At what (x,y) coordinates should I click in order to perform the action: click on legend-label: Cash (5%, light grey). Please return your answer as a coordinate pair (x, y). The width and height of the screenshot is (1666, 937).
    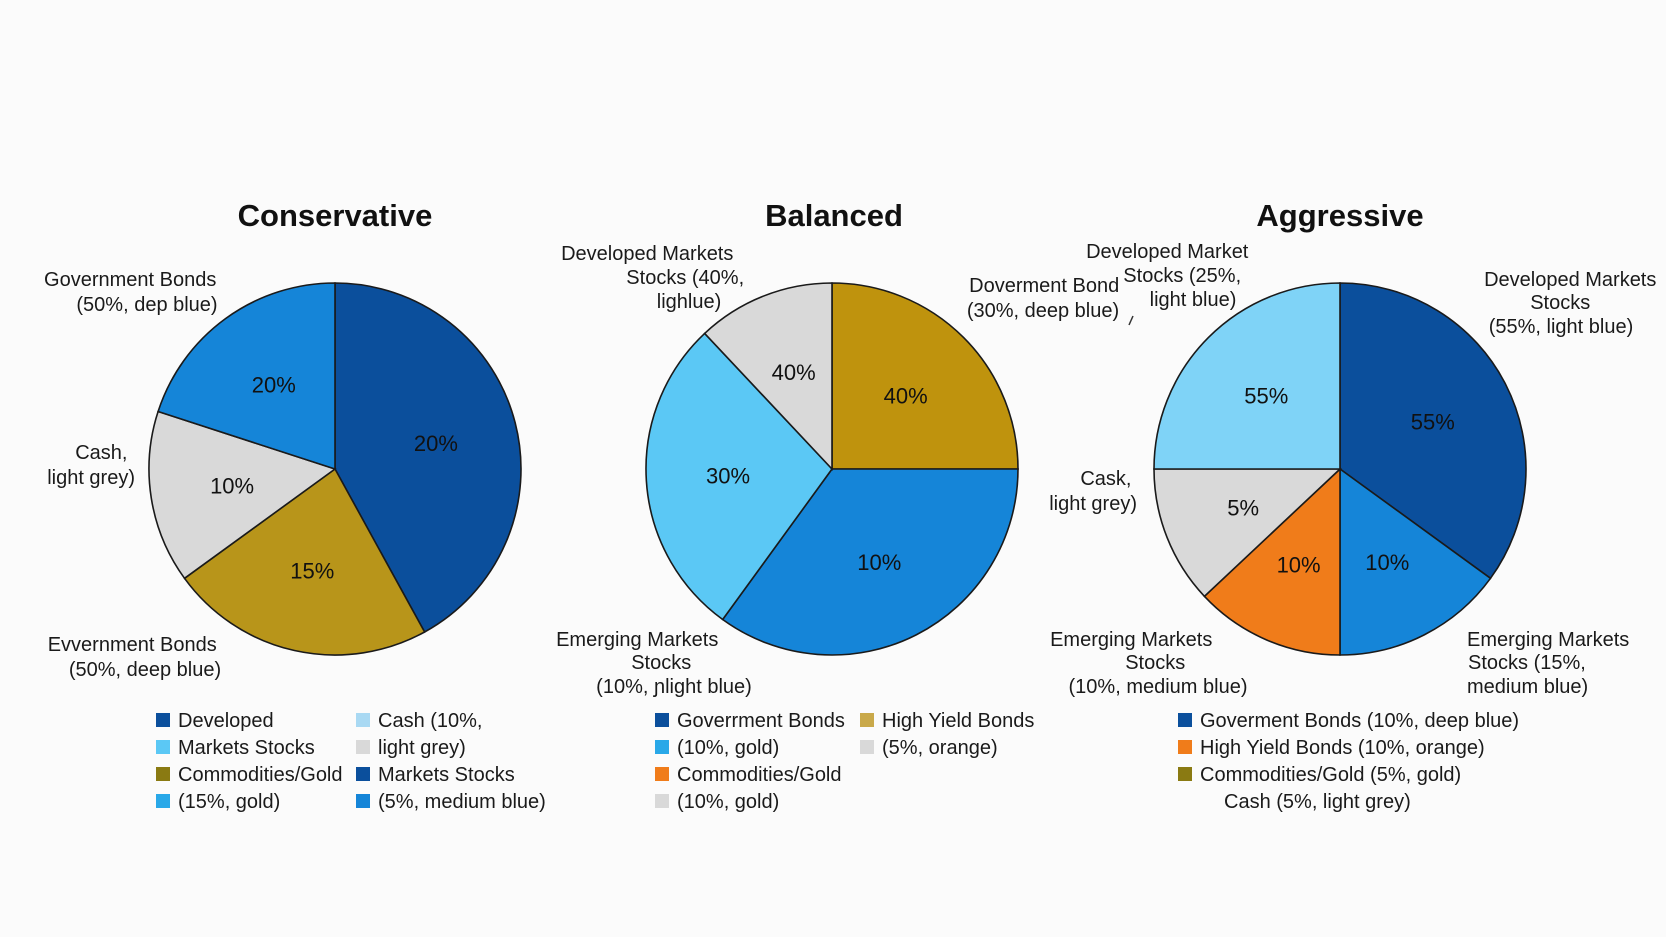
    Looking at the image, I should click on (1317, 802).